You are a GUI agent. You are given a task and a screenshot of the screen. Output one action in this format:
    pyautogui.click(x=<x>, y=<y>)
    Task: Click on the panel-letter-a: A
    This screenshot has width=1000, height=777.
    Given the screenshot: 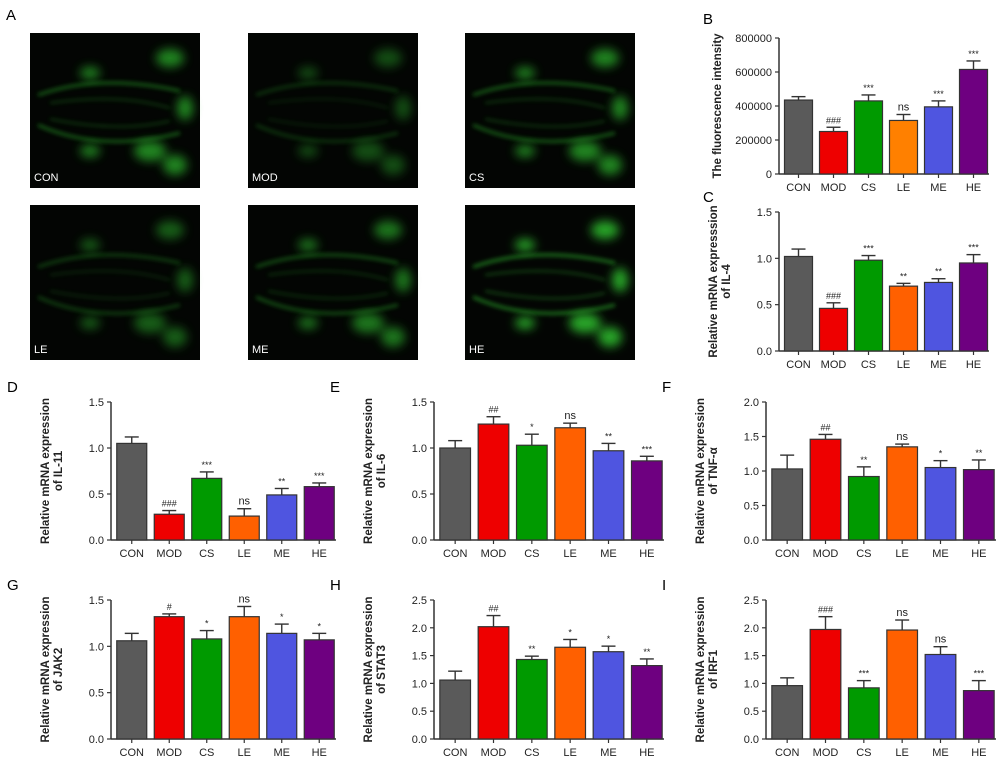 What is the action you would take?
    pyautogui.click(x=11, y=15)
    